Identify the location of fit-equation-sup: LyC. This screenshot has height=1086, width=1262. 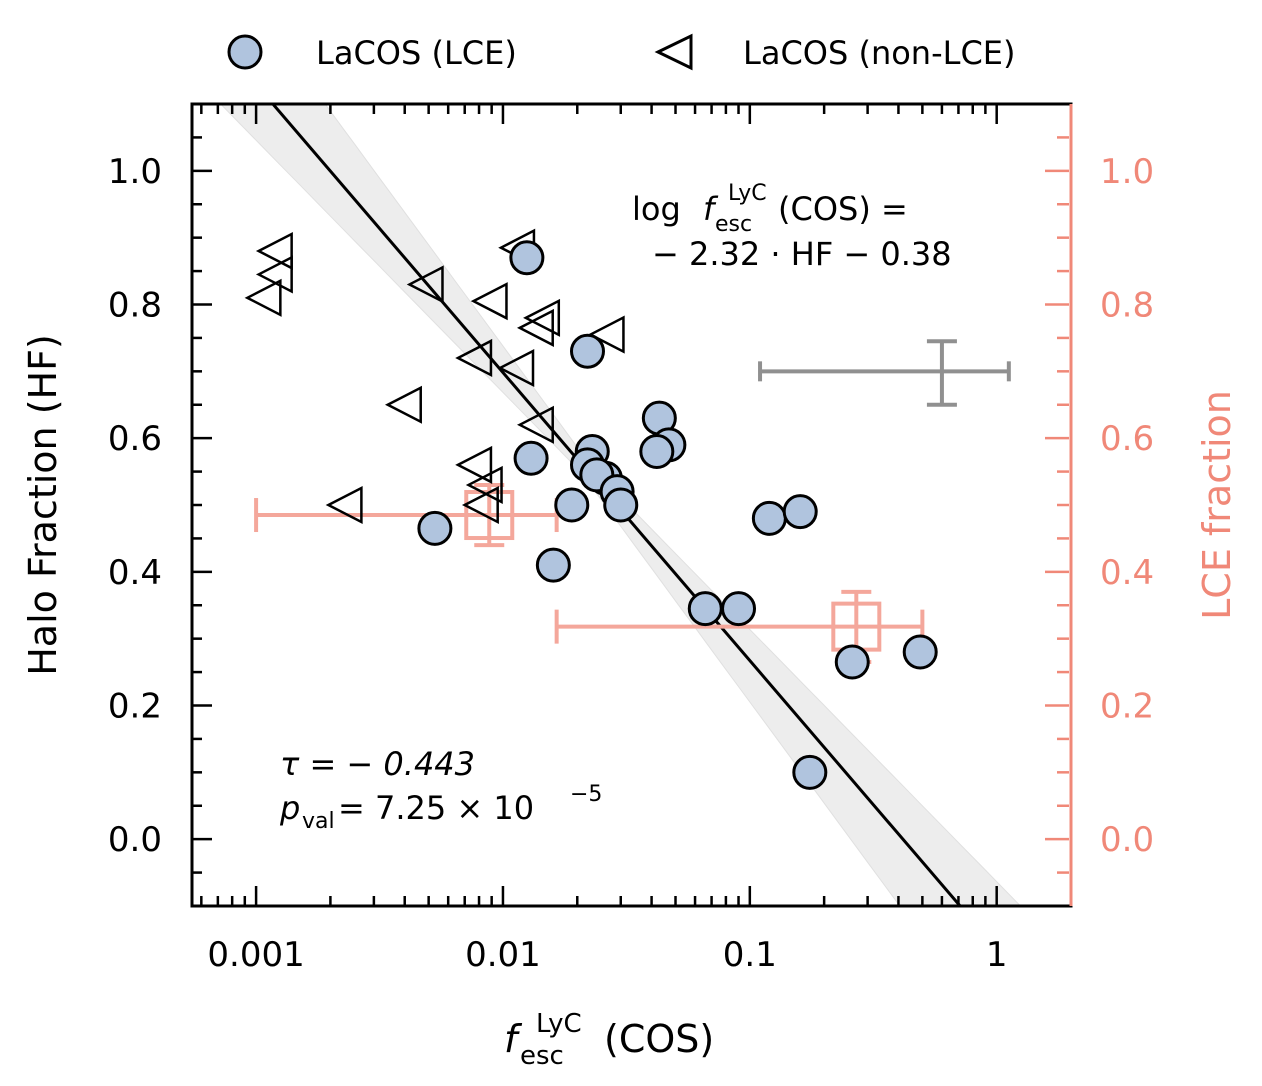
(747, 193).